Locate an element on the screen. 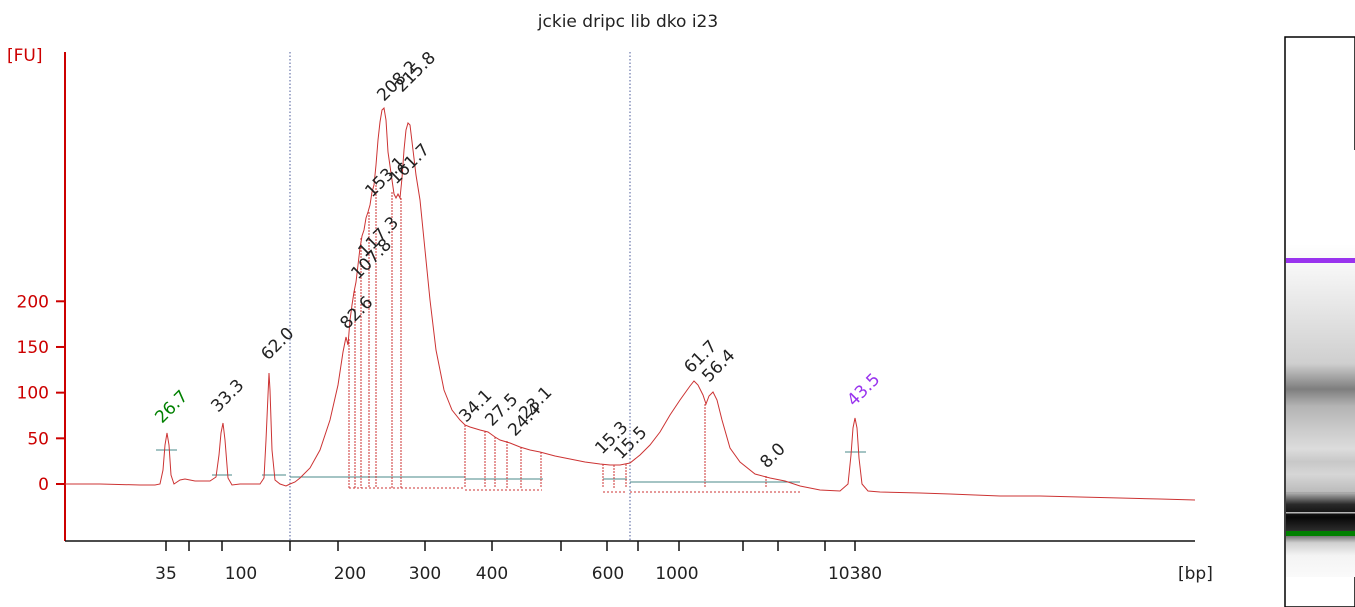 Image resolution: width=1355 pixels, height=607 pixels. x-tick-label: 35 is located at coordinates (166, 574).